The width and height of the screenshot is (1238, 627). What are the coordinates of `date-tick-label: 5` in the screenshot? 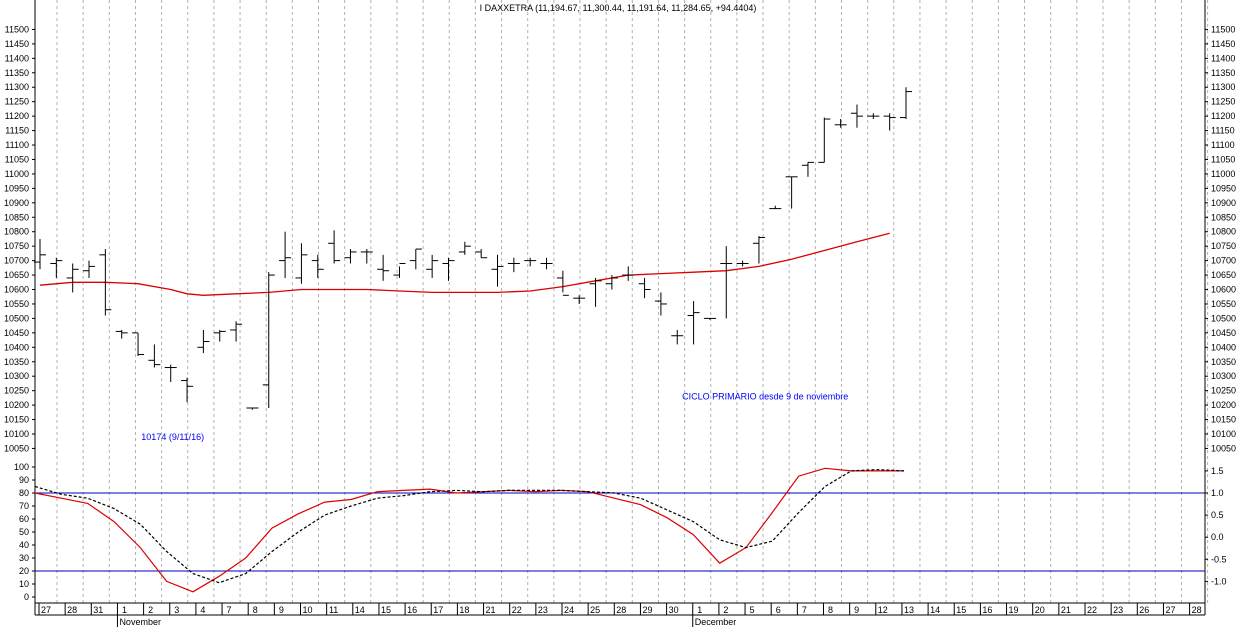 It's located at (752, 610).